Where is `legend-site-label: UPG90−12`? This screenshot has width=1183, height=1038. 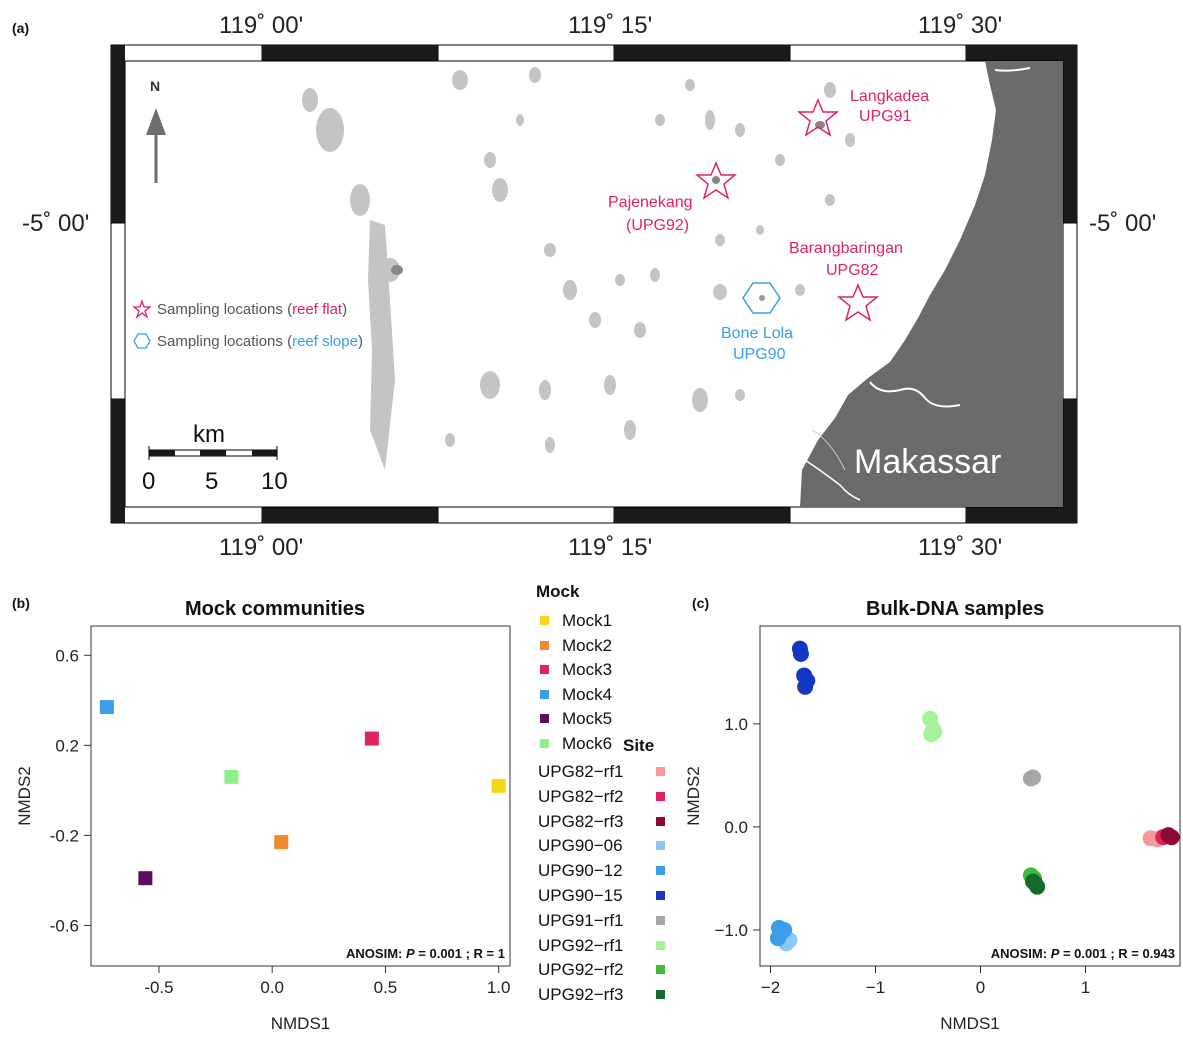
legend-site-label: UPG90−12 is located at coordinates (580, 871).